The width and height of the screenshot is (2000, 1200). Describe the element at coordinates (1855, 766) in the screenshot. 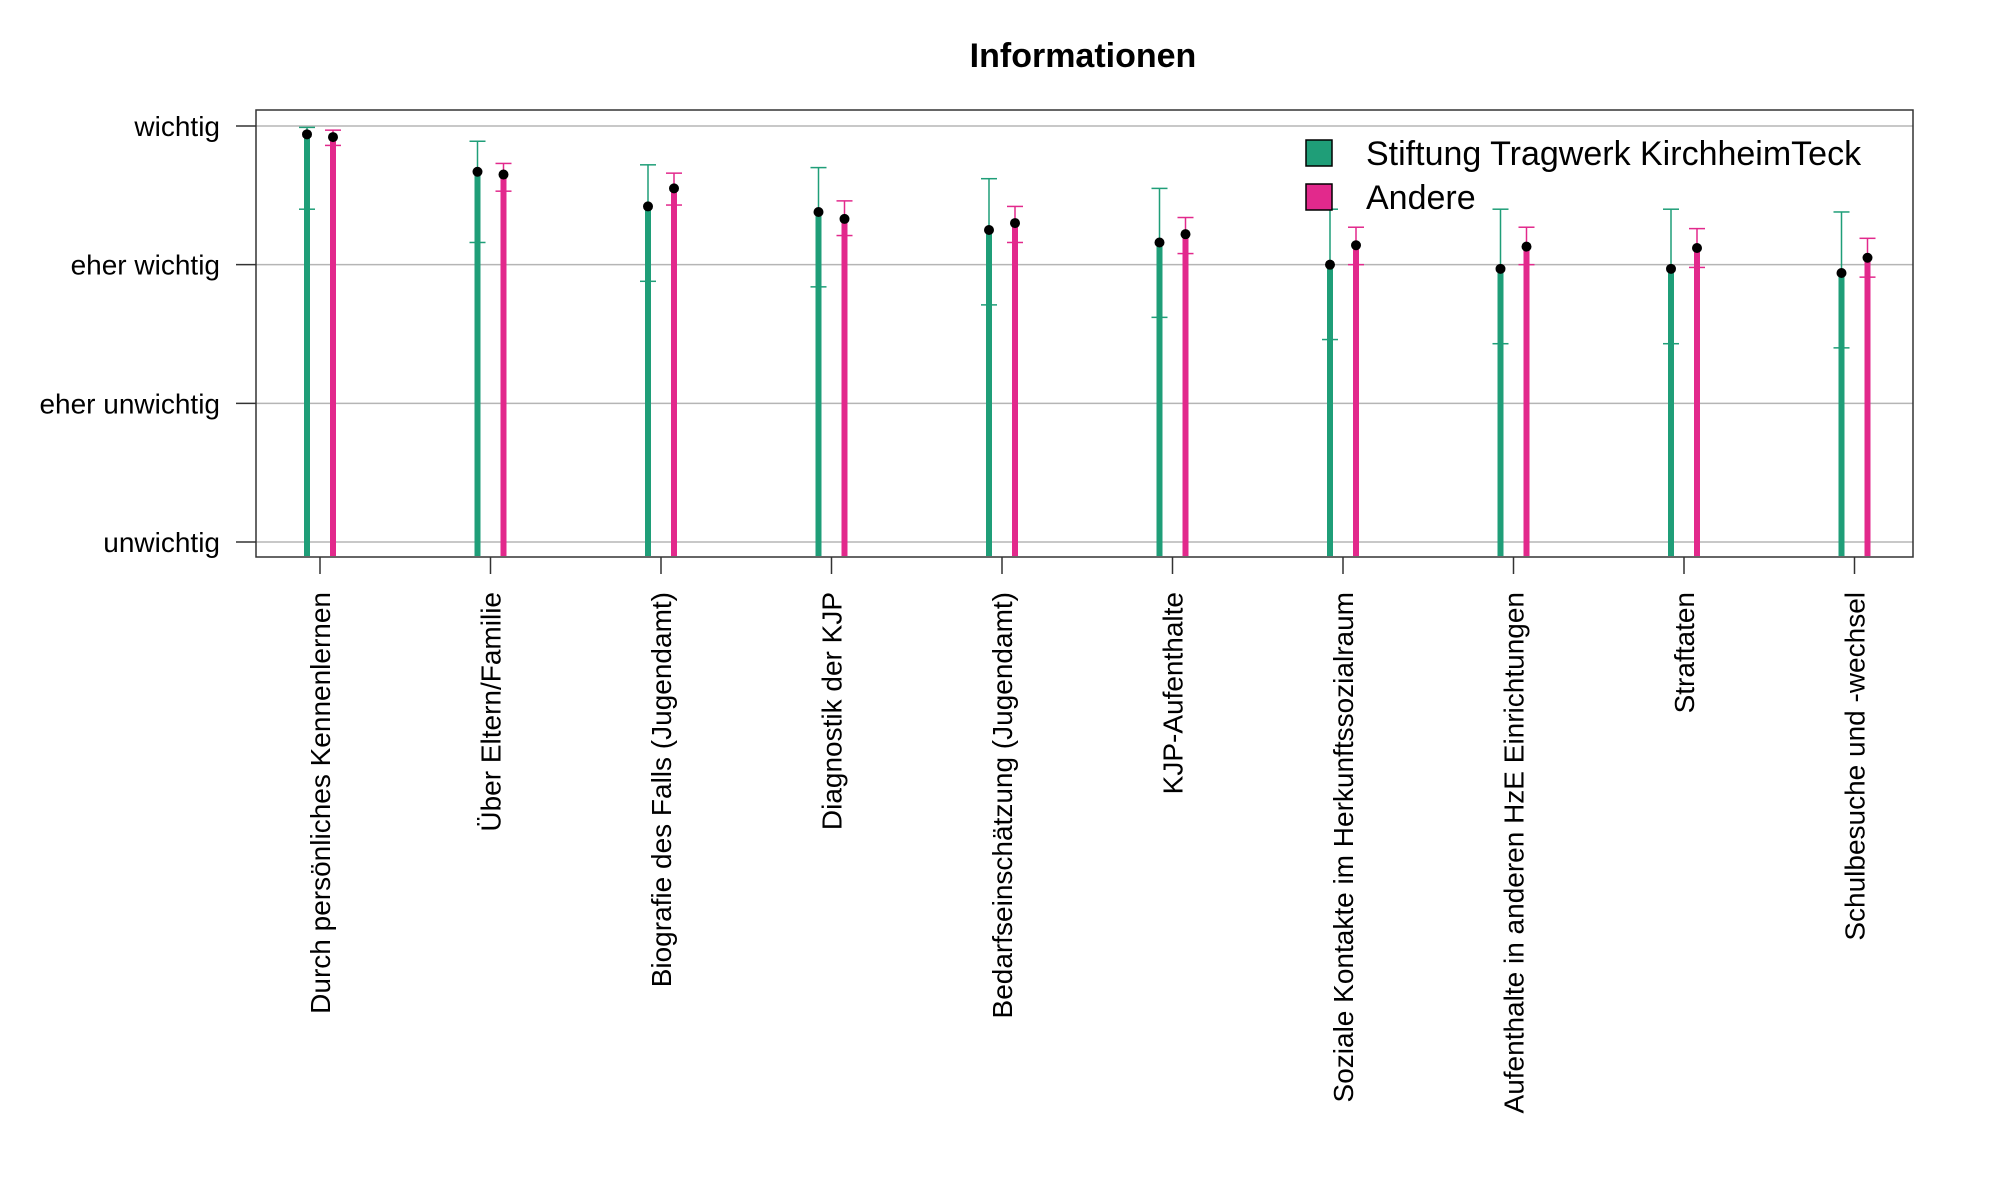

I see `x-tick-label: Schulbesuche und -wechsel` at that location.